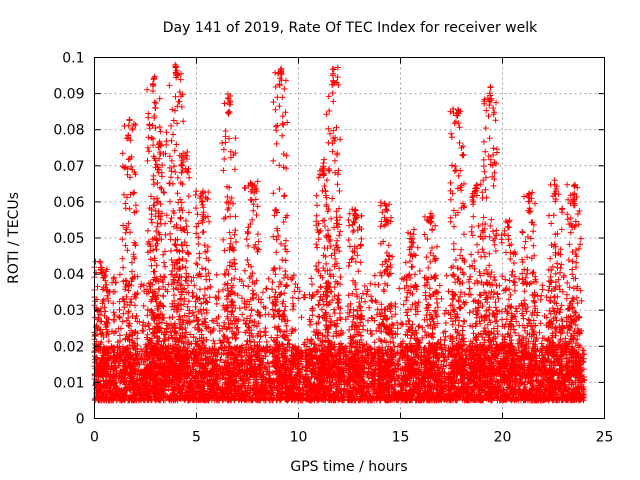 The width and height of the screenshot is (640, 480). Describe the element at coordinates (68, 203) in the screenshot. I see `y-tick-label: 0.06` at that location.